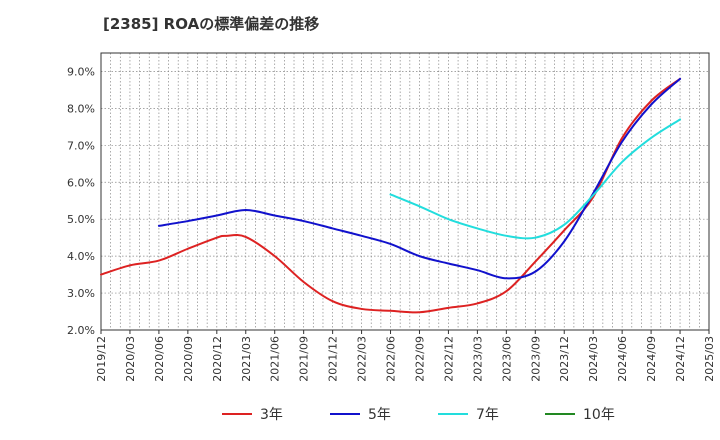  Describe the element at coordinates (81, 256) in the screenshot. I see `y-tick-label: 4.0%` at that location.